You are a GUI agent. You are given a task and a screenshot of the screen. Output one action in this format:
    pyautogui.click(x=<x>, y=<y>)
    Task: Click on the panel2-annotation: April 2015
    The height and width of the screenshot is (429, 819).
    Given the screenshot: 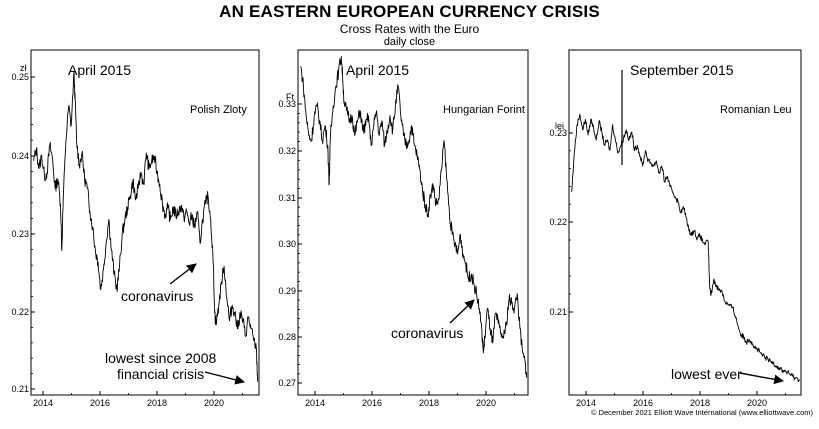 What is the action you would take?
    pyautogui.click(x=377, y=70)
    